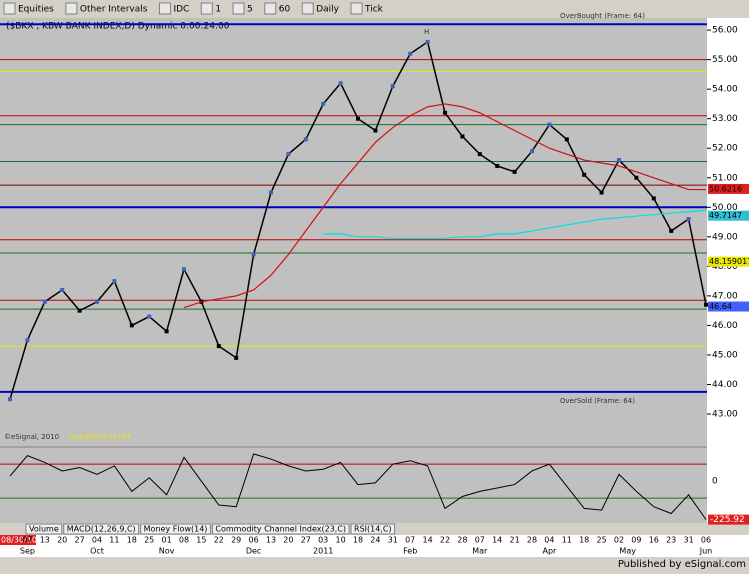 This screenshot has width=749, height=574. I want to click on x-tick-label: 27, so click(306, 540).